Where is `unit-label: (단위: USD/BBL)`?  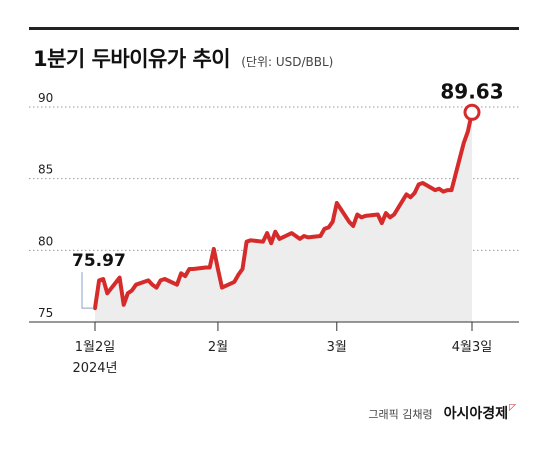
unit-label: (단위: USD/BBL) is located at coordinates (287, 62).